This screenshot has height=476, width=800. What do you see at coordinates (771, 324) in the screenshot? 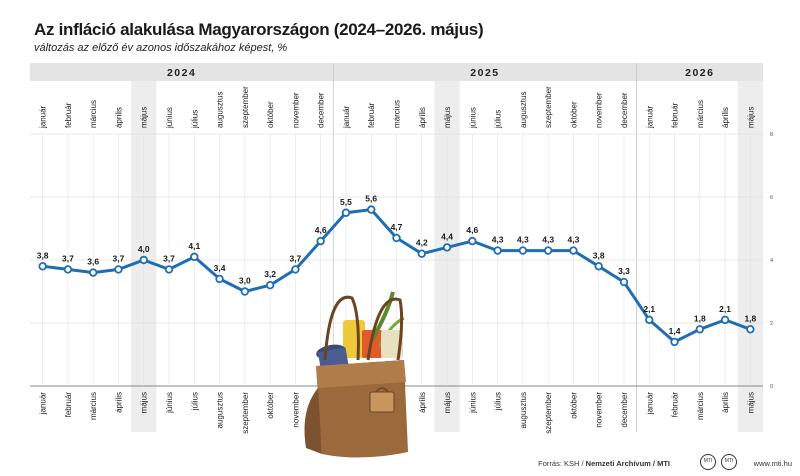
I see `y-tick-label: 2` at bounding box center [771, 324].